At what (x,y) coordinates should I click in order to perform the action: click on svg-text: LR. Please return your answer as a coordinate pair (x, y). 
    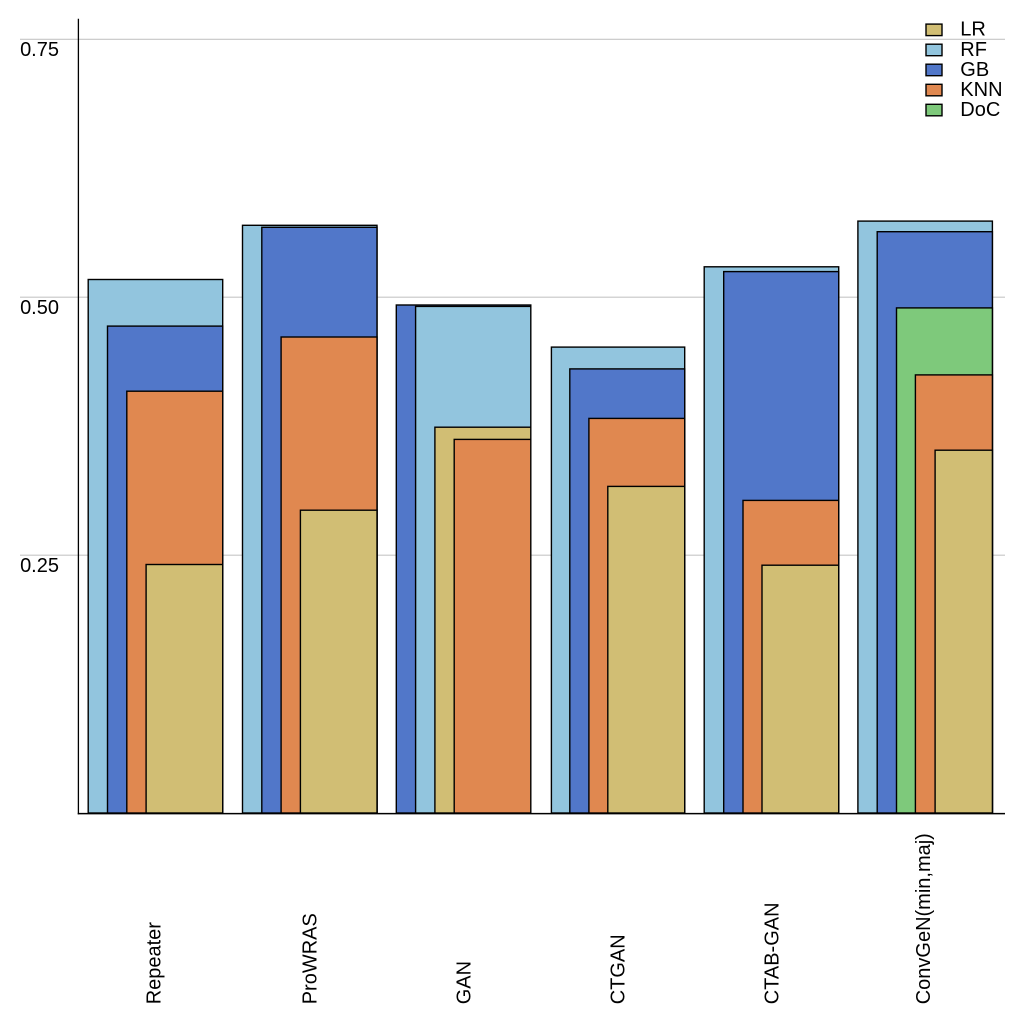
    Looking at the image, I should click on (973, 30).